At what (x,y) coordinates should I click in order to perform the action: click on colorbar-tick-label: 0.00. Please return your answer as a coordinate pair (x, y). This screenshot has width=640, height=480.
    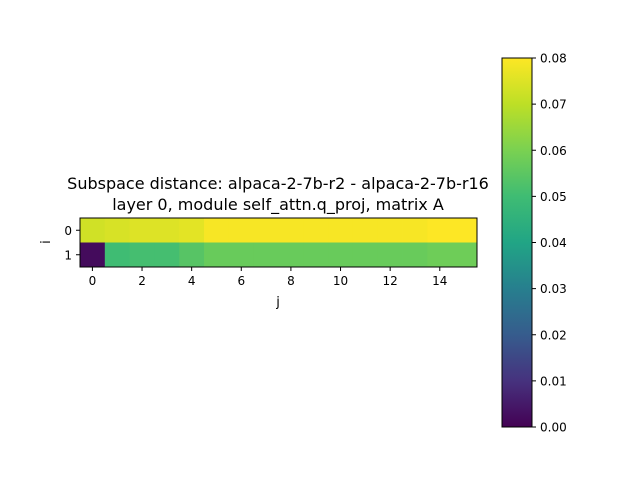
    Looking at the image, I should click on (553, 428).